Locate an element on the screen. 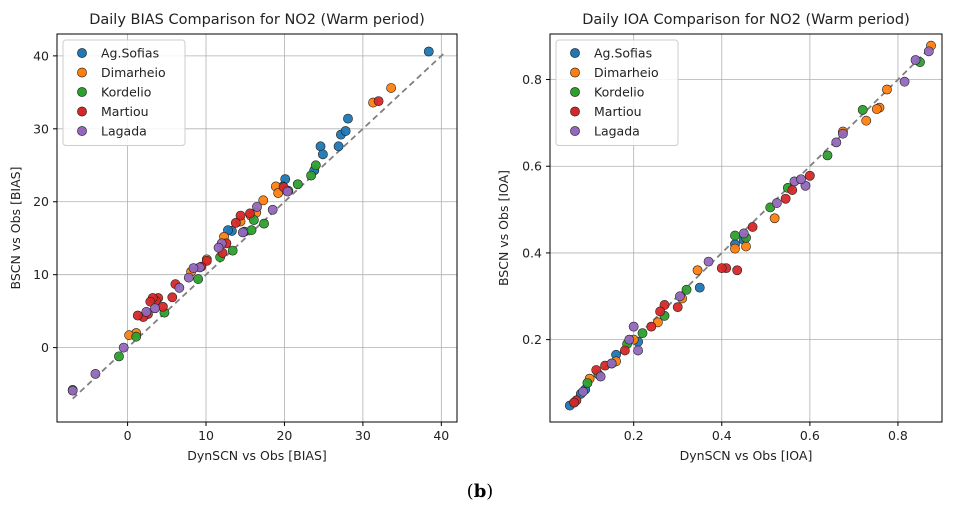 Image resolution: width=960 pixels, height=513 pixels. caption-open: ( is located at coordinates (470, 491).